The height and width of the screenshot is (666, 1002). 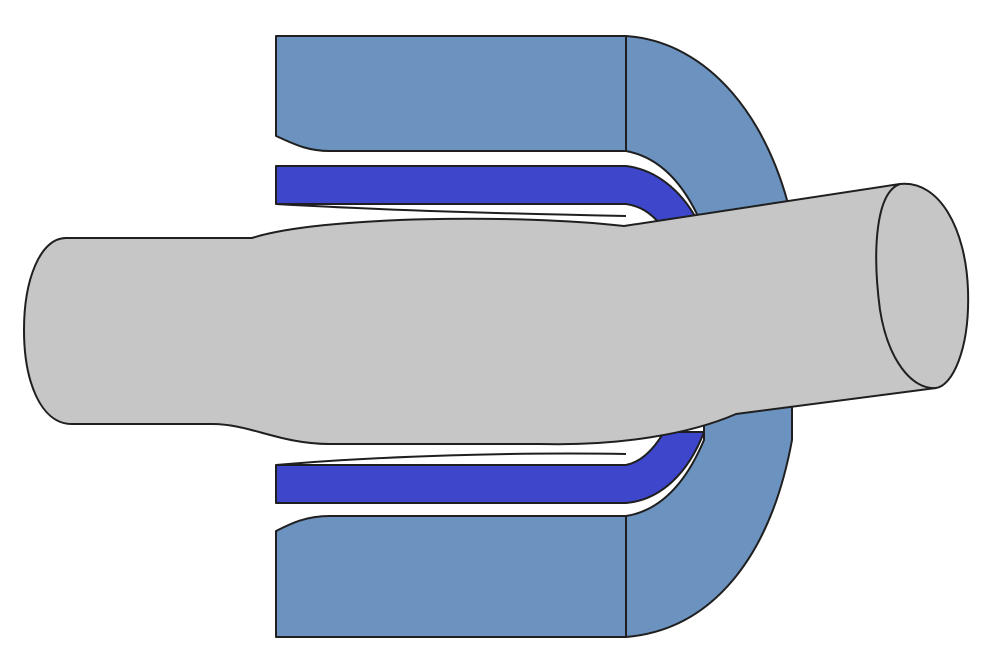 What do you see at coordinates (906, 286) in the screenshot?
I see `shaft-end-face` at bounding box center [906, 286].